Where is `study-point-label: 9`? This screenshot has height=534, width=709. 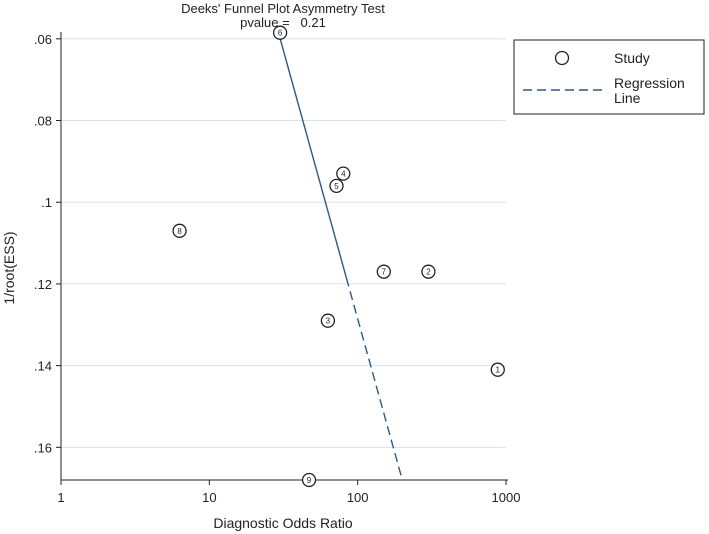
study-point-label: 9 is located at coordinates (309, 480).